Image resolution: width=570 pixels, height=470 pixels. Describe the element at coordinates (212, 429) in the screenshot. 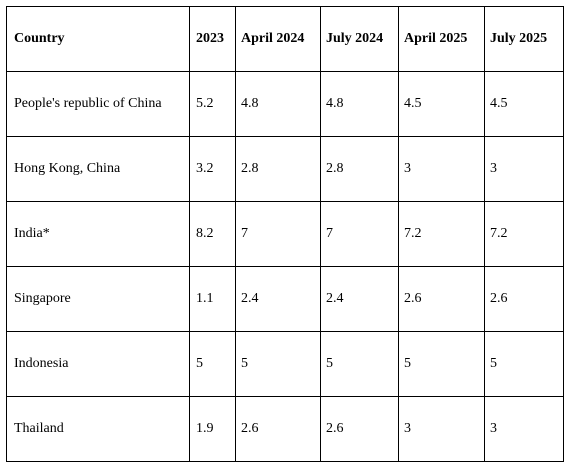

I see `cell-2023: 1.9` at that location.